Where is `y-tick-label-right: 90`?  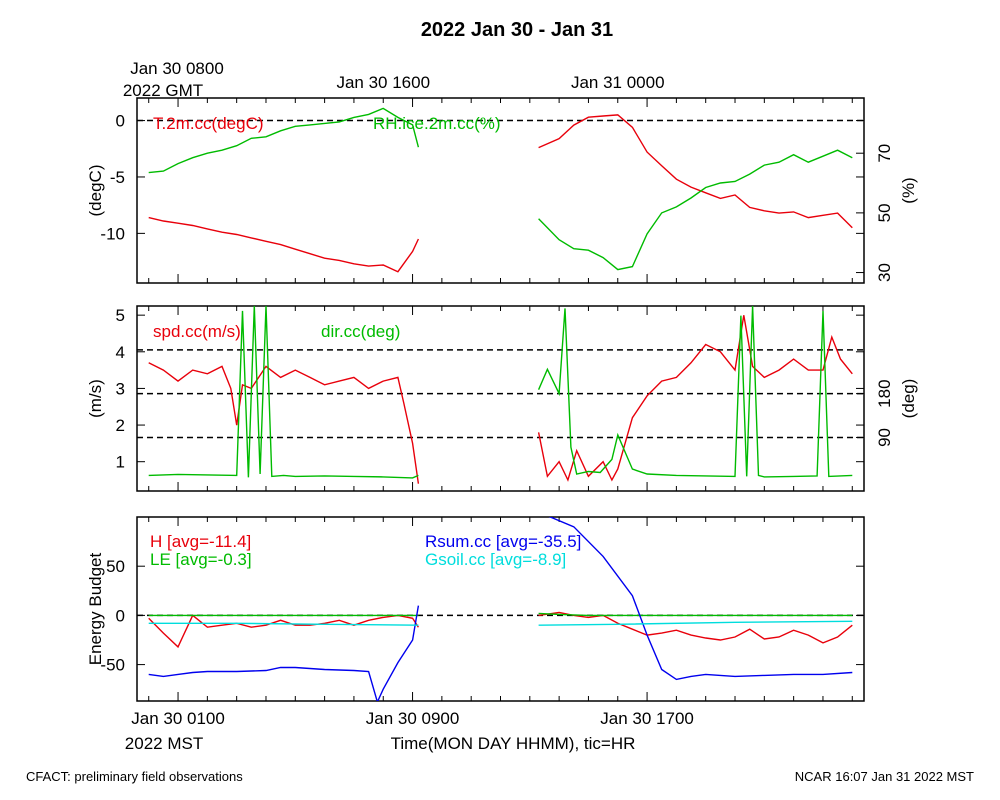
y-tick-label-right: 90 is located at coordinates (884, 437).